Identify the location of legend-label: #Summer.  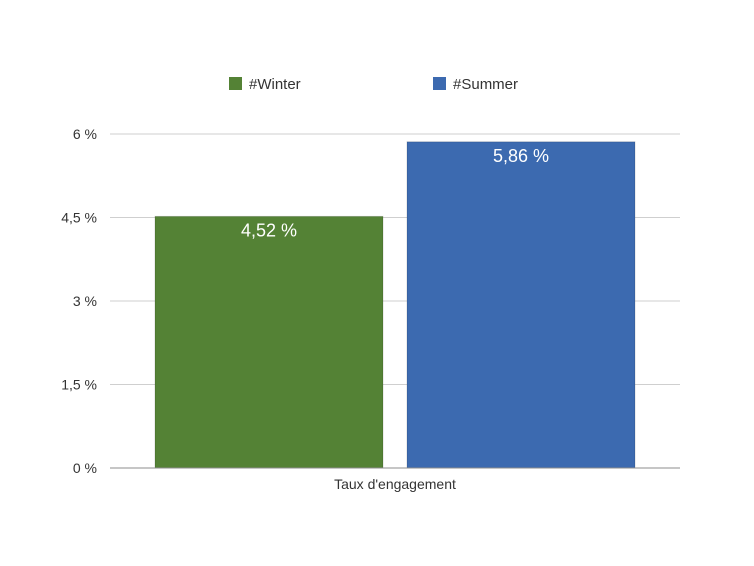
(485, 84).